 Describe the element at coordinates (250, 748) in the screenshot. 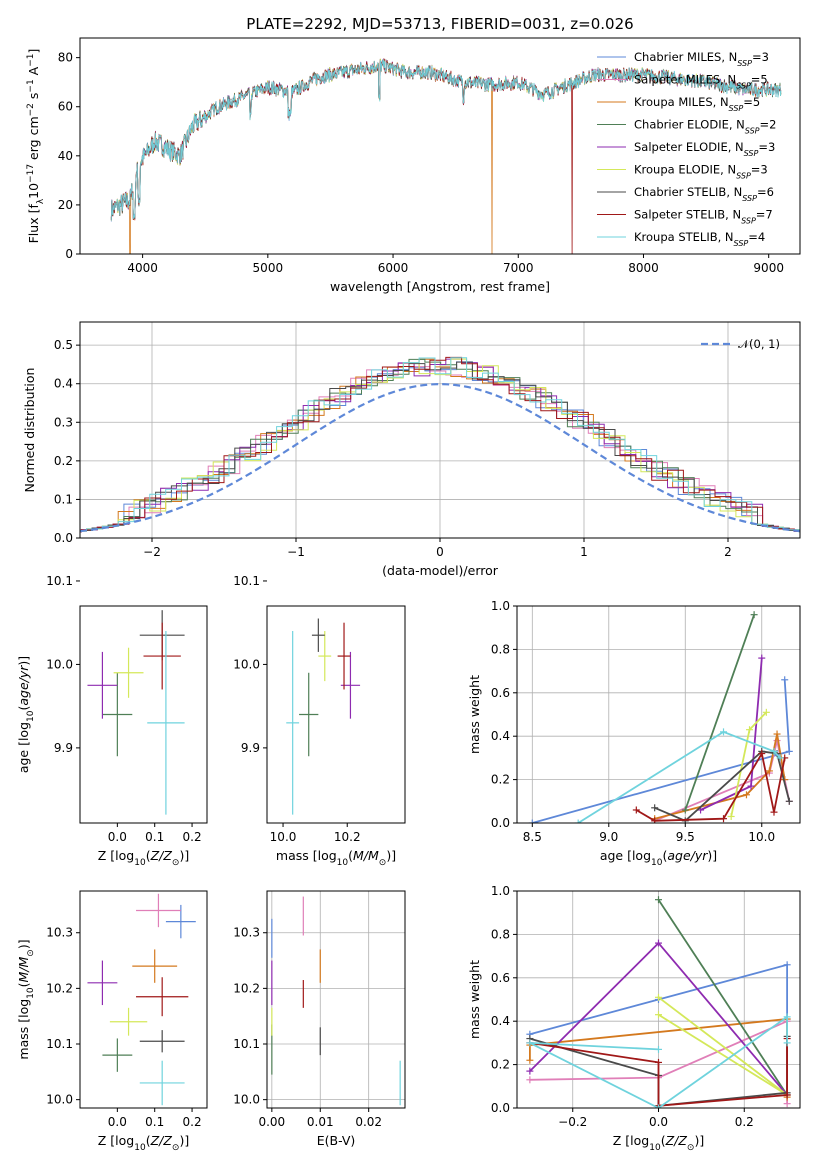

I see `y-tick-label: 9.9` at that location.